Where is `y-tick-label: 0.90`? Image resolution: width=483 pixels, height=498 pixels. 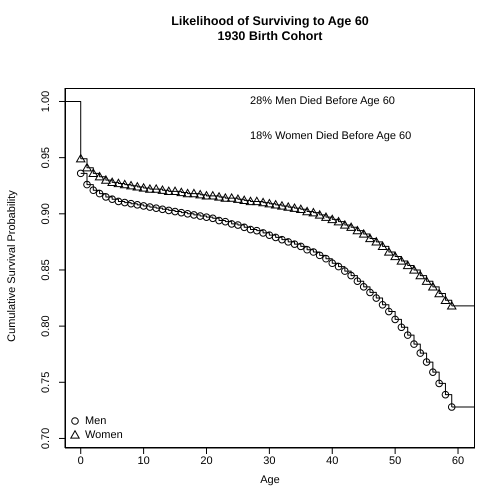
y-tick-label: 0.90 is located at coordinates (46, 214).